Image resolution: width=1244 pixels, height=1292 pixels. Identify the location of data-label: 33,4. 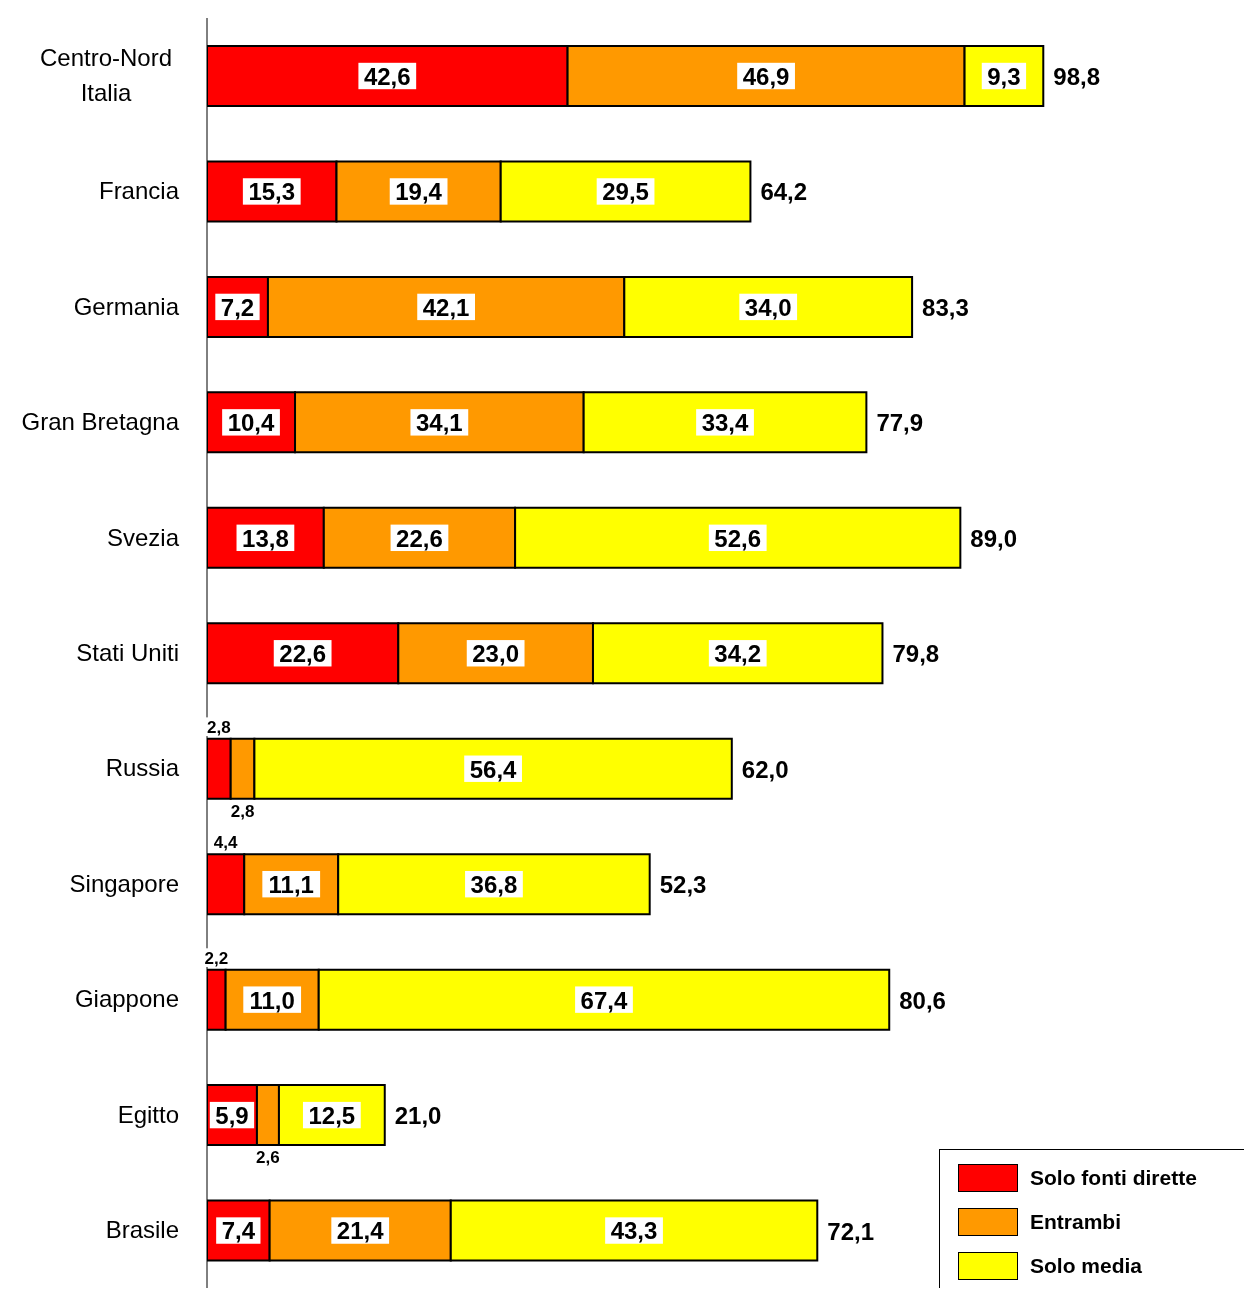
(725, 423).